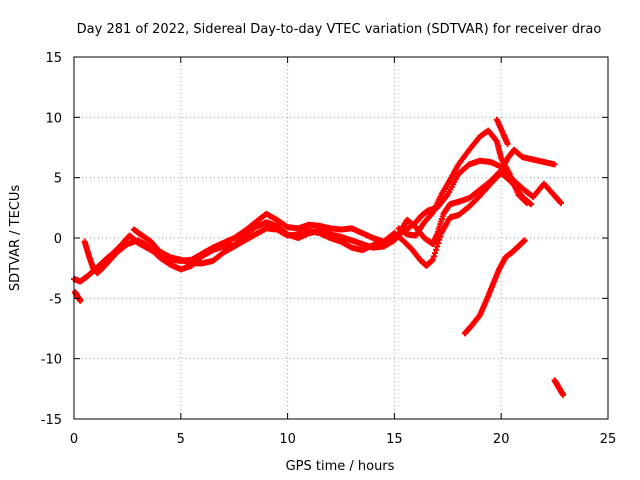 This screenshot has height=480, width=640. I want to click on series-arc-a, so click(78, 296).